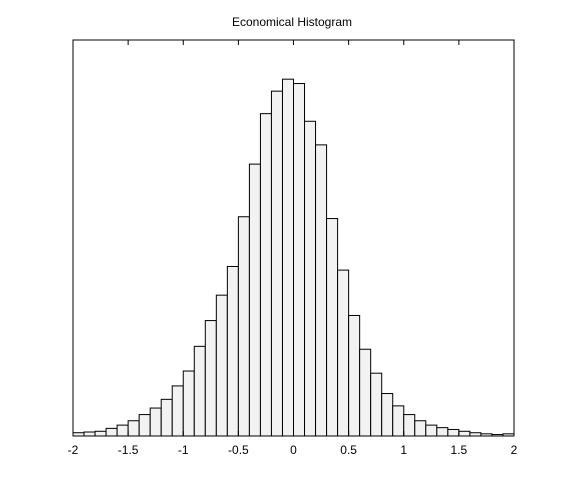 This screenshot has height=491, width=568. Describe the element at coordinates (238, 450) in the screenshot. I see `x-tick-label: -0.5` at that location.